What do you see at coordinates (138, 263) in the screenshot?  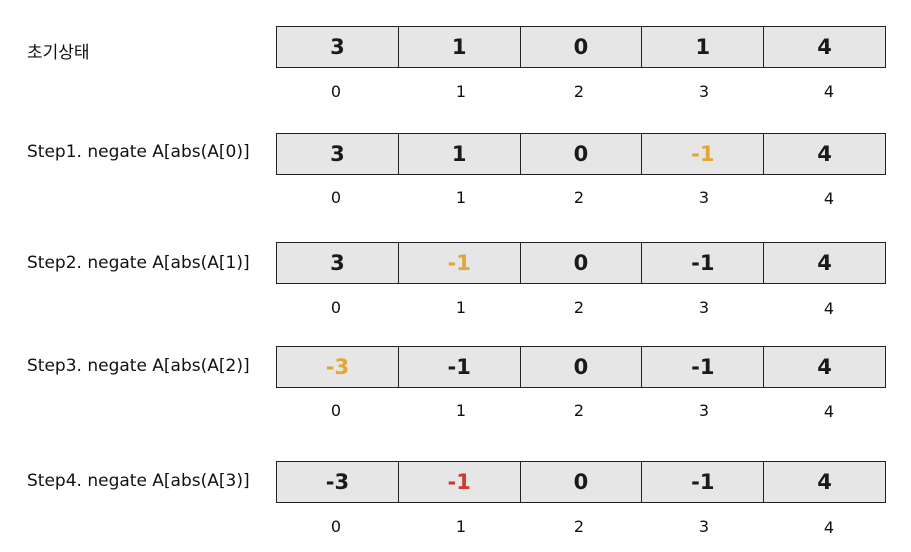 I see `row-label: Step2. negate A[abs(A[1)]` at bounding box center [138, 263].